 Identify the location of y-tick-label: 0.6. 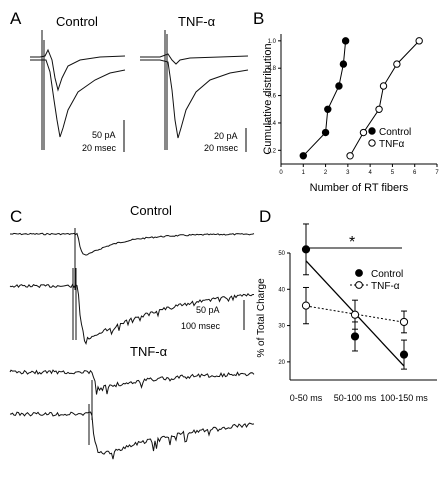
(272, 97).